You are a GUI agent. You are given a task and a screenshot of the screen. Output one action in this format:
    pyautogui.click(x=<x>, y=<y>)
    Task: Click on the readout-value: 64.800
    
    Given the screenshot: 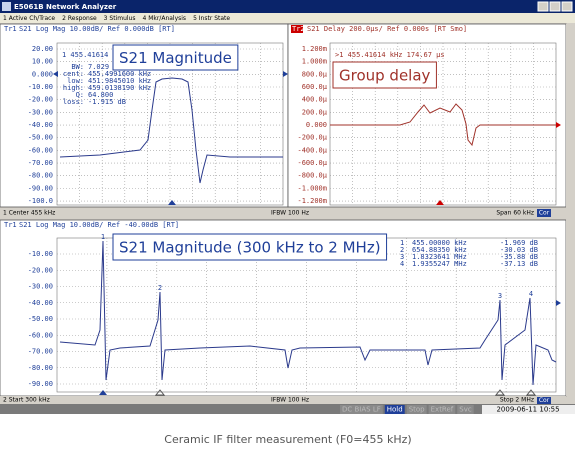 What is the action you would take?
    pyautogui.click(x=100, y=95)
    